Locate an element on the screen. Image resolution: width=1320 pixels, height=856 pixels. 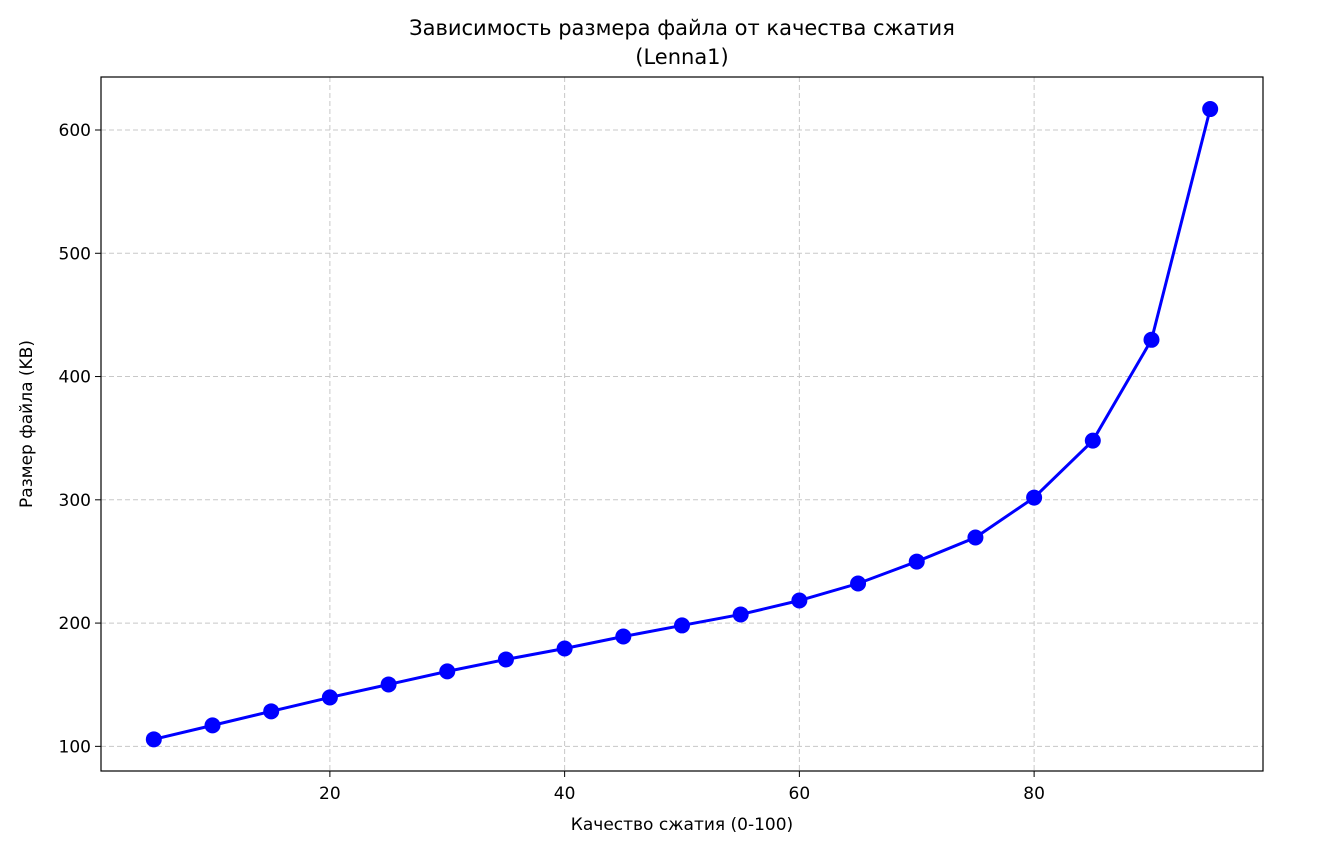
y-tick-label: 300 is located at coordinates (75, 501).